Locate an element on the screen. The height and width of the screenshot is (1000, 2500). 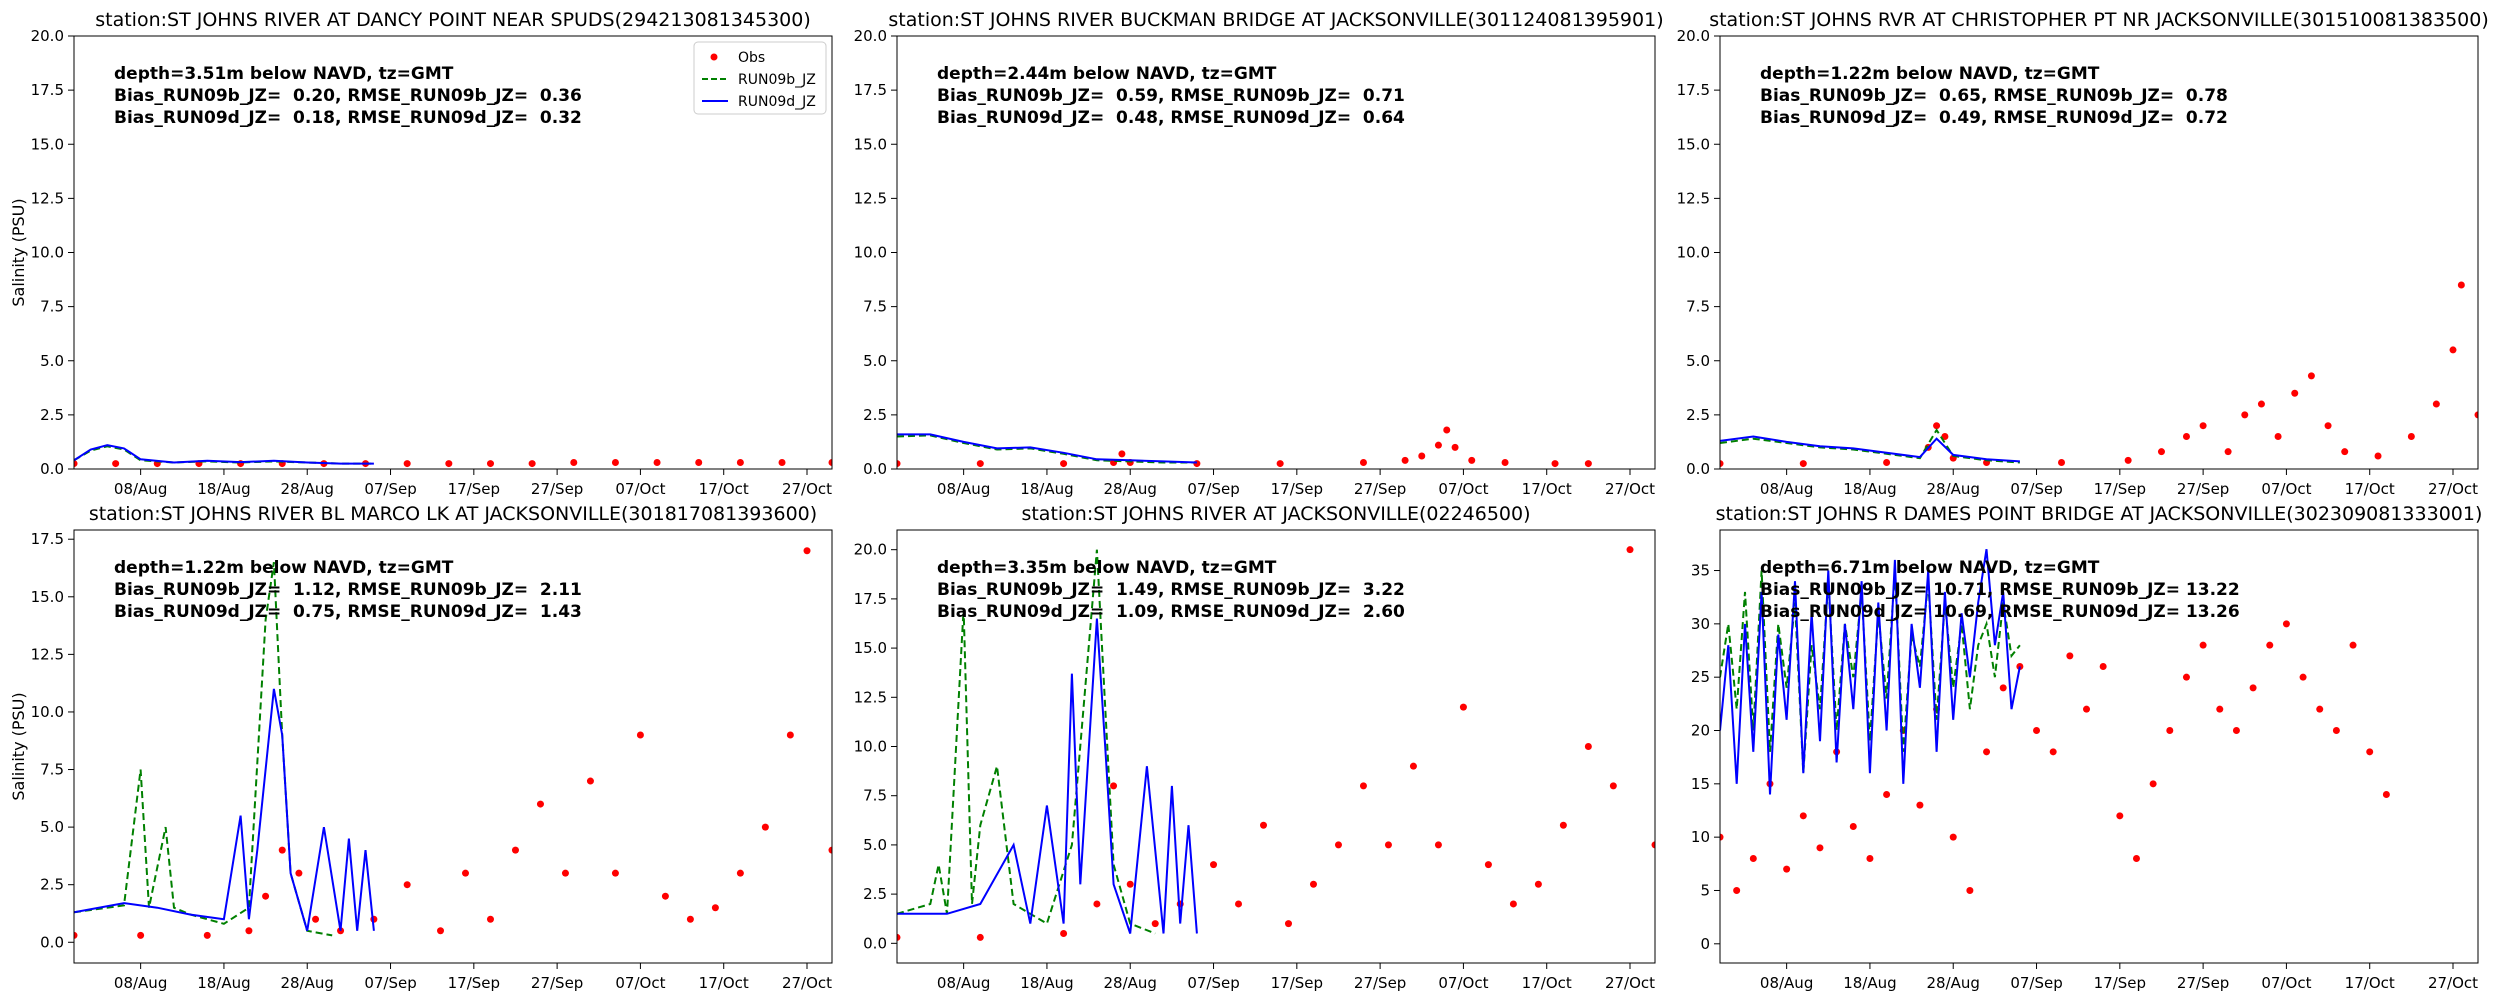
y-tick-label: 10 is located at coordinates (1700, 837).